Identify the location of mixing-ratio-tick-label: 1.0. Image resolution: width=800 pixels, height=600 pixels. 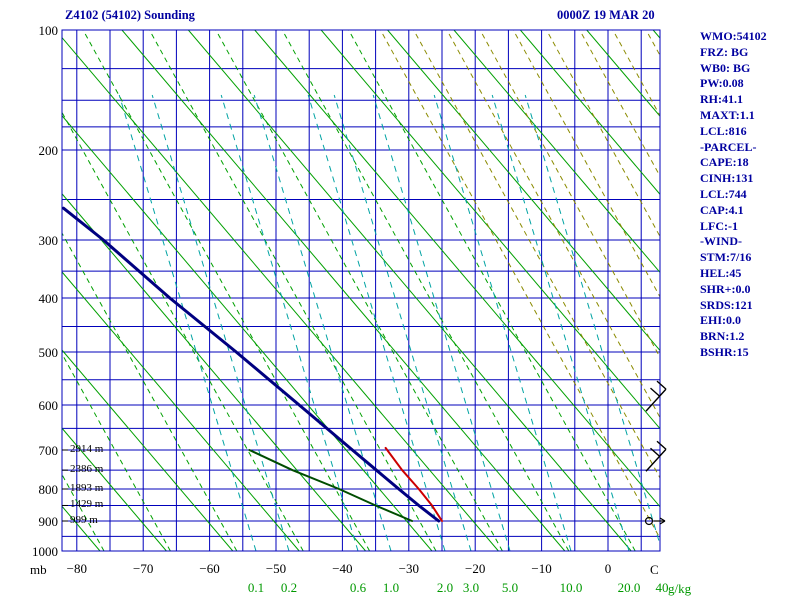
(391, 587).